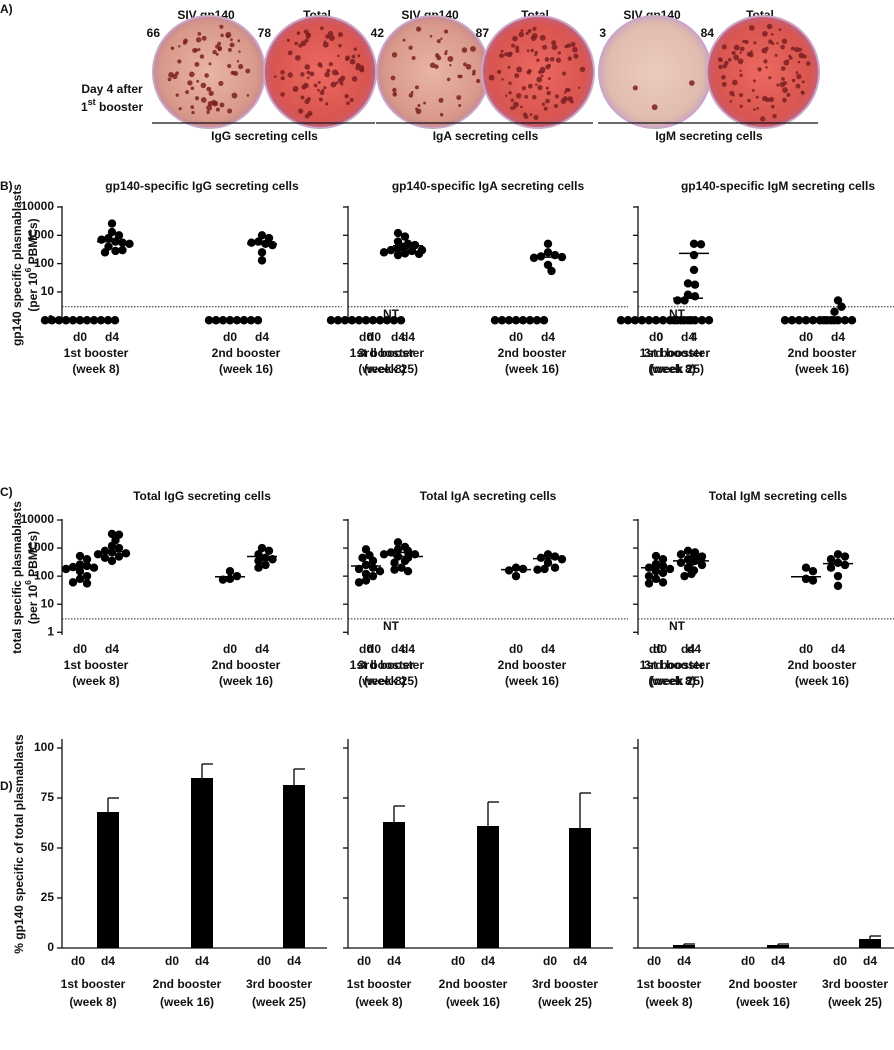  Describe the element at coordinates (6, 786) in the screenshot. I see `panel-label: D)` at that location.